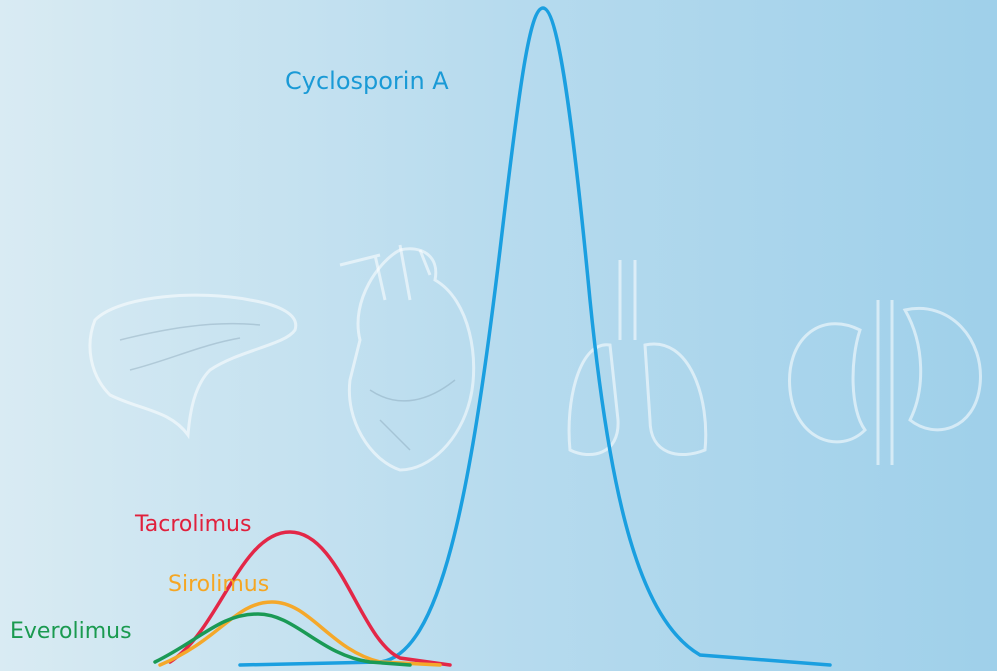 This screenshot has width=997, height=671. Describe the element at coordinates (193, 366) in the screenshot. I see `liver` at that location.